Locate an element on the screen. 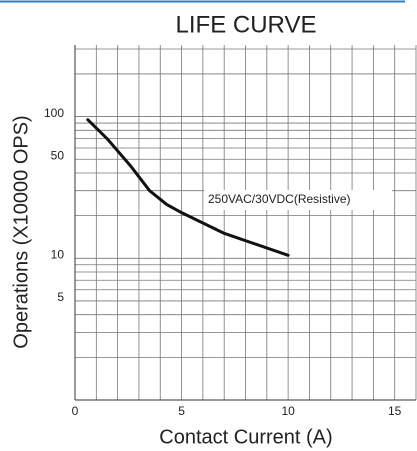  x-axis-label: Contact Current (A) is located at coordinates (245, 437).